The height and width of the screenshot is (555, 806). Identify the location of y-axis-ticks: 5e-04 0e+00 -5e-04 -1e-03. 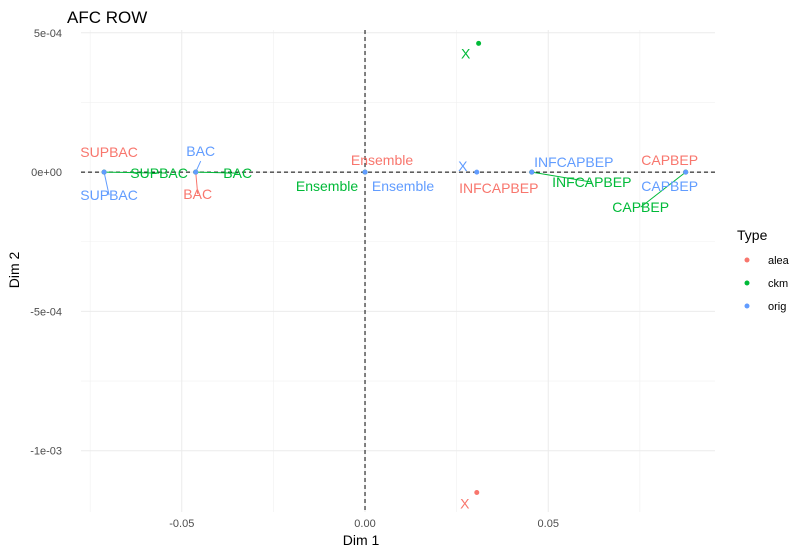
(46, 243).